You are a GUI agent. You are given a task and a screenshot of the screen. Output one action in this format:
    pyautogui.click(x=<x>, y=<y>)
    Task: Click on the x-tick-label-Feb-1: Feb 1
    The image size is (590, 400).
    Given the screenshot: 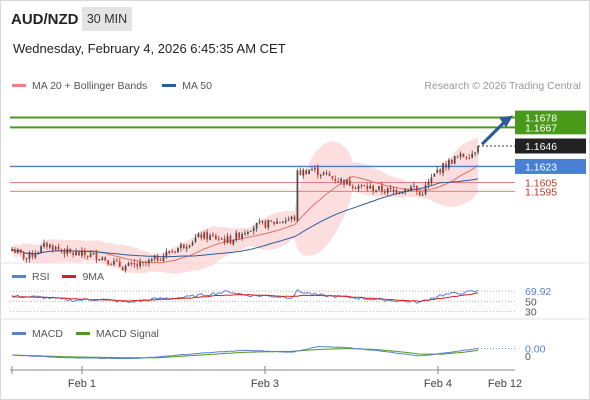 What is the action you would take?
    pyautogui.click(x=82, y=384)
    